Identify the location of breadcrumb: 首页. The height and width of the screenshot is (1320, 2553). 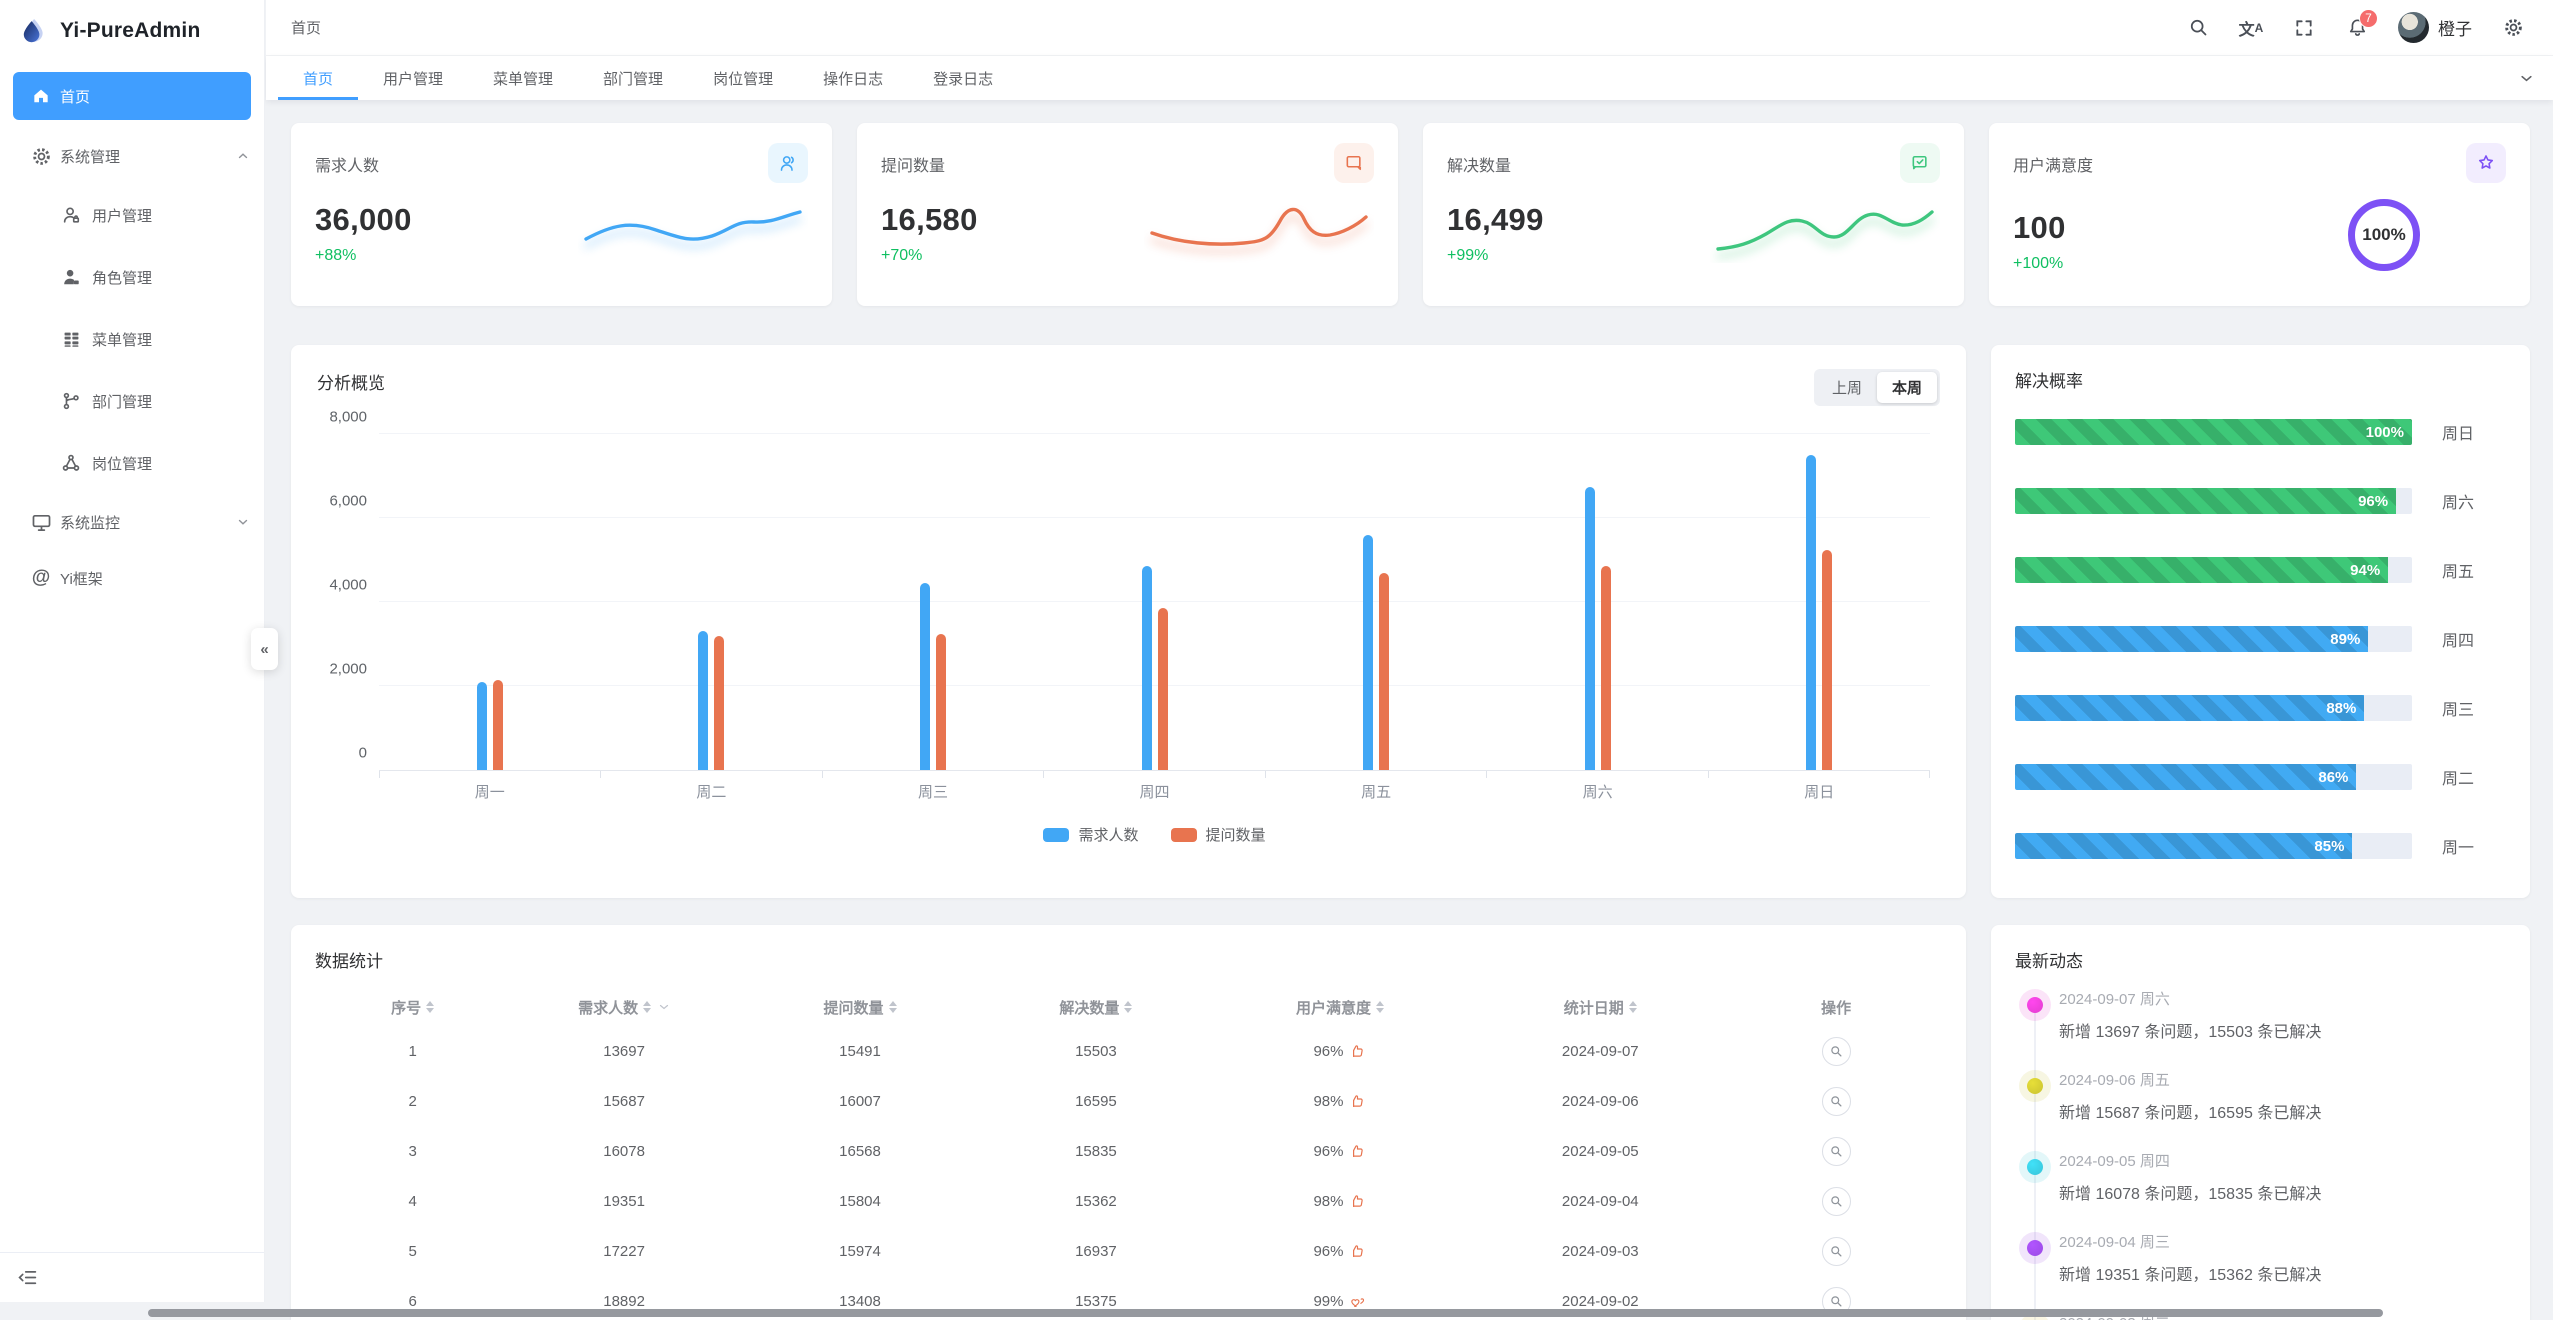
(306, 28).